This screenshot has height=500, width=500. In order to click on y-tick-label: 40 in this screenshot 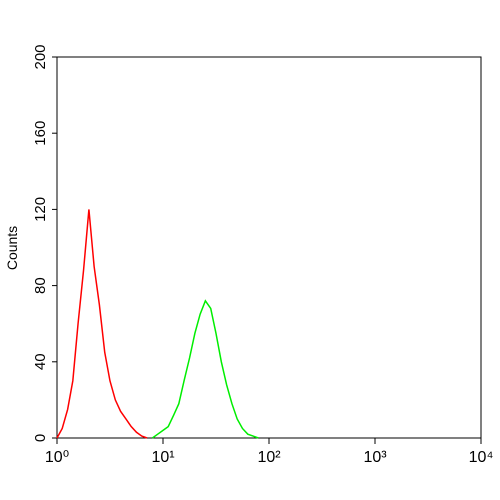, I will do `click(40, 361)`.